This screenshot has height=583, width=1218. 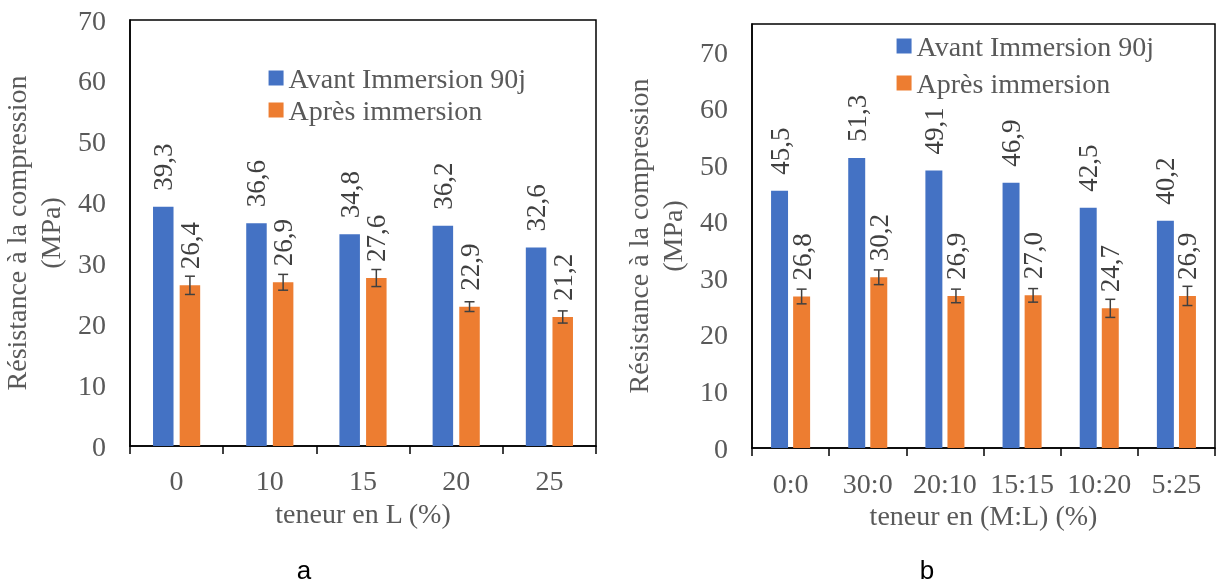 I want to click on x-tick-label: 0, so click(x=176, y=480).